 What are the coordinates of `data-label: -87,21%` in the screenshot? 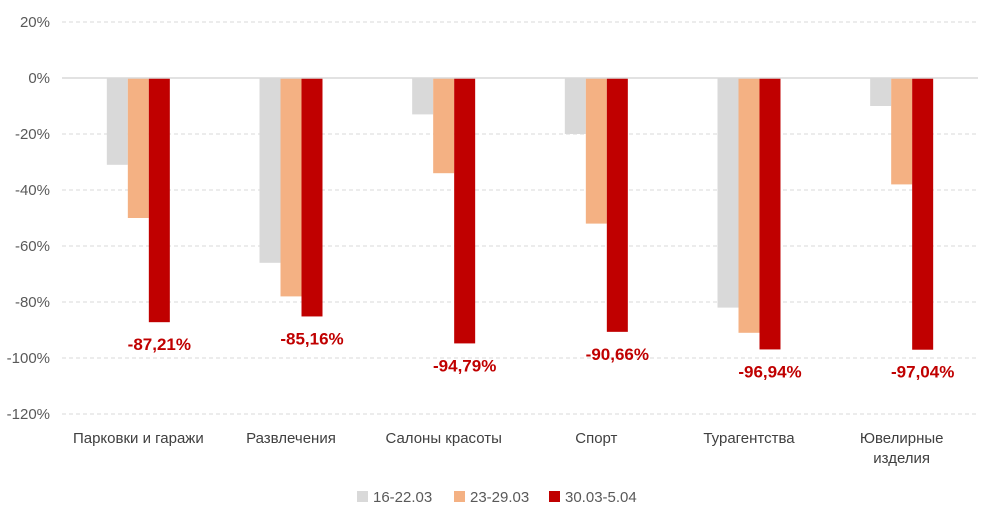 It's located at (159, 344).